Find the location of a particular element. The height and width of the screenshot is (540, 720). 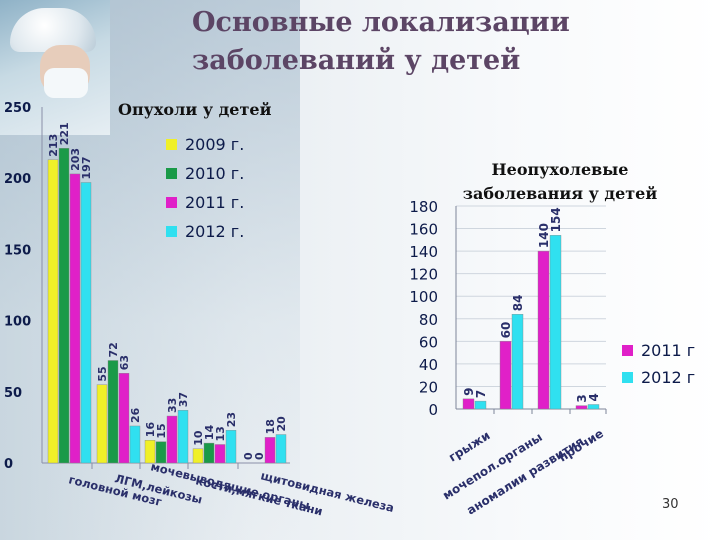

chart1-data-label: 221 is located at coordinates (64, 133).